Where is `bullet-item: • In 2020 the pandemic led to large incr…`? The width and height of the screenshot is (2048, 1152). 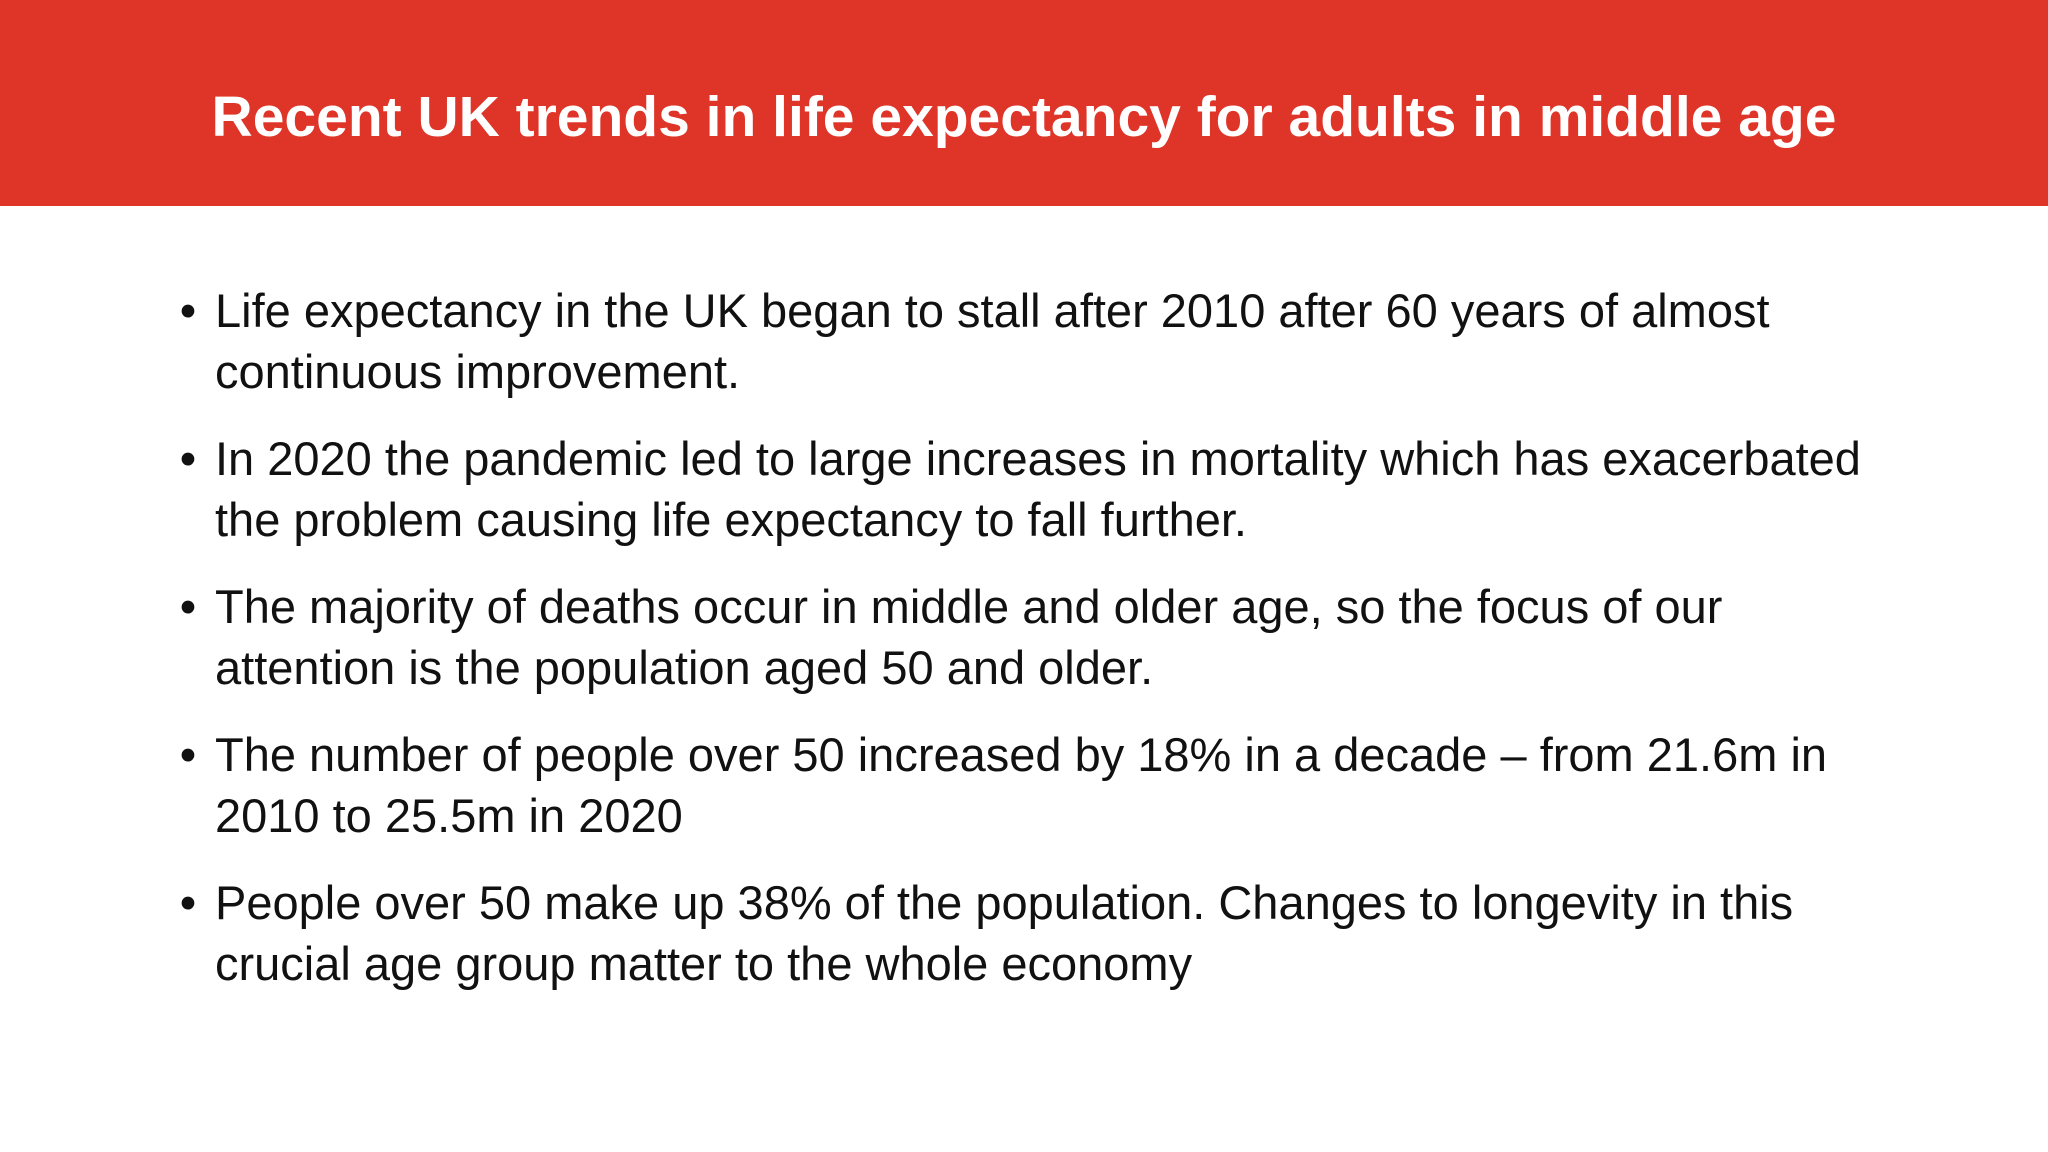
bullet-item: • In 2020 the pandemic led to large incr… is located at coordinates (1023, 489).